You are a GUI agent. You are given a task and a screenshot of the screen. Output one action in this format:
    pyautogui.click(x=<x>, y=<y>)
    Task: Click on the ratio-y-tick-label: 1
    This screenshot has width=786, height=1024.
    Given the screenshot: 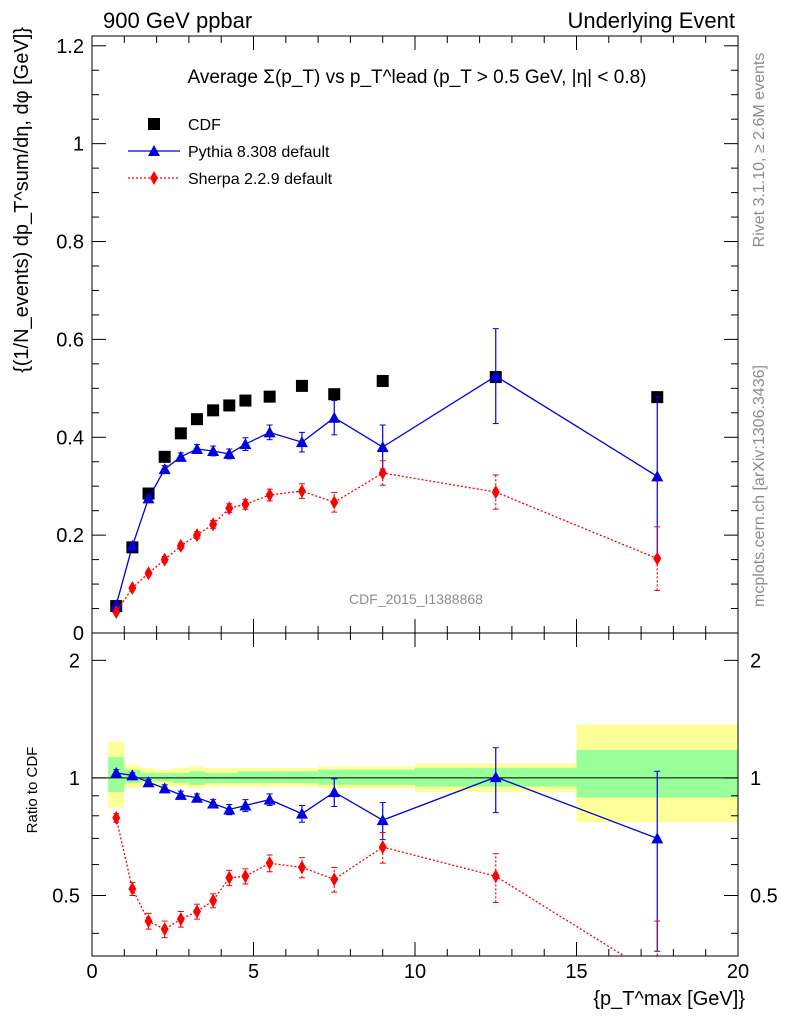 What is the action you would take?
    pyautogui.click(x=74, y=779)
    